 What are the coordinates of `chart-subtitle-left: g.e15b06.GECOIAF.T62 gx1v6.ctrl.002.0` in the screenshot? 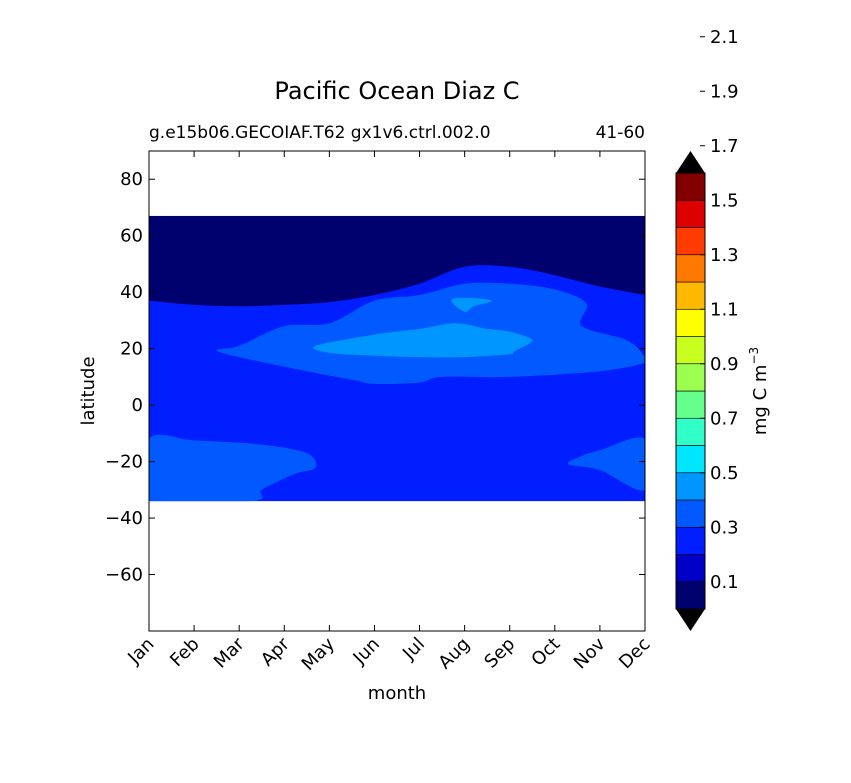 It's located at (320, 133).